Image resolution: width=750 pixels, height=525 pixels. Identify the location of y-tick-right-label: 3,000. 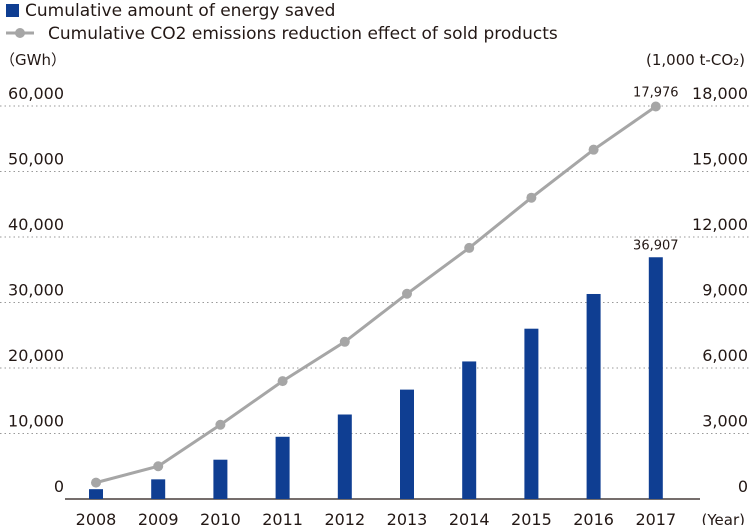
(725, 421).